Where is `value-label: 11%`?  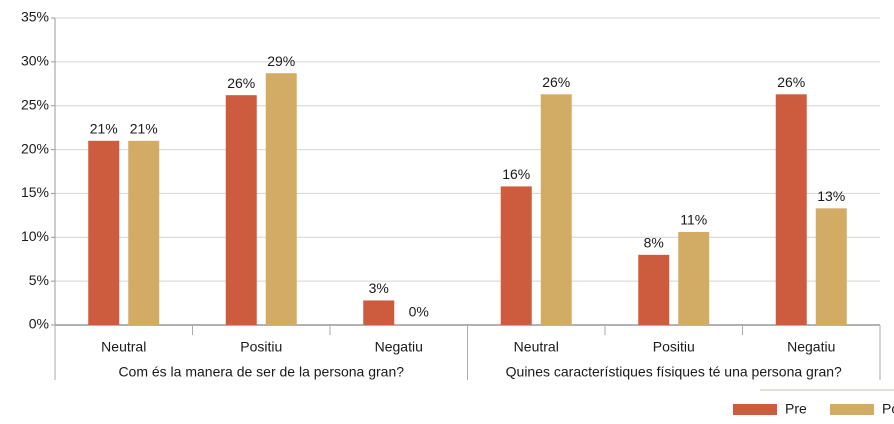
value-label: 11% is located at coordinates (693, 220).